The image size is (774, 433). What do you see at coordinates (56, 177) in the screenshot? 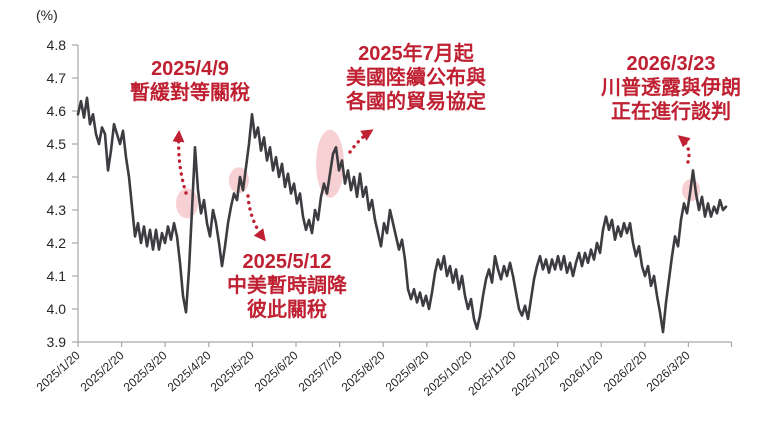
I see `y-tick-label: 4.4` at bounding box center [56, 177].